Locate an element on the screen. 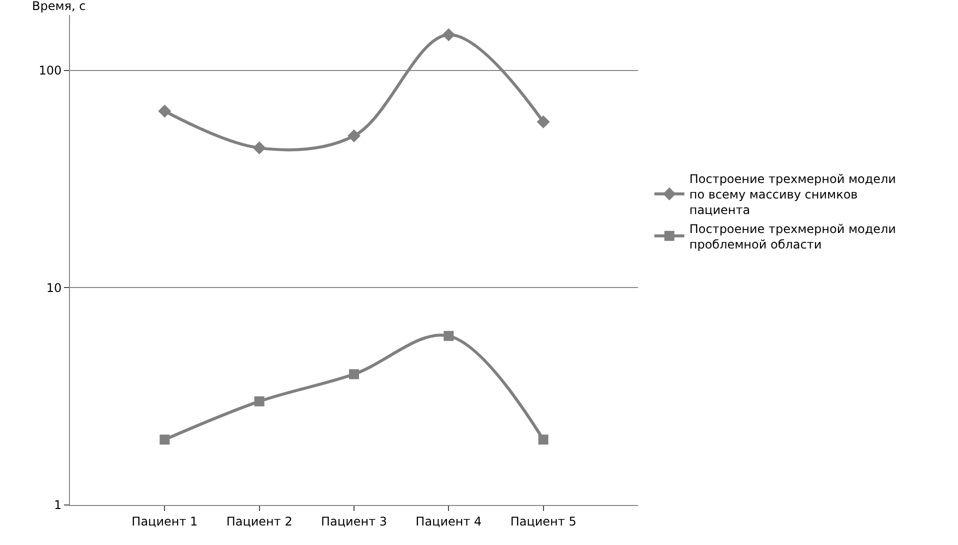 The image size is (958, 545). legend-label: Построение трехмерной модели проблемной области is located at coordinates (792, 237).